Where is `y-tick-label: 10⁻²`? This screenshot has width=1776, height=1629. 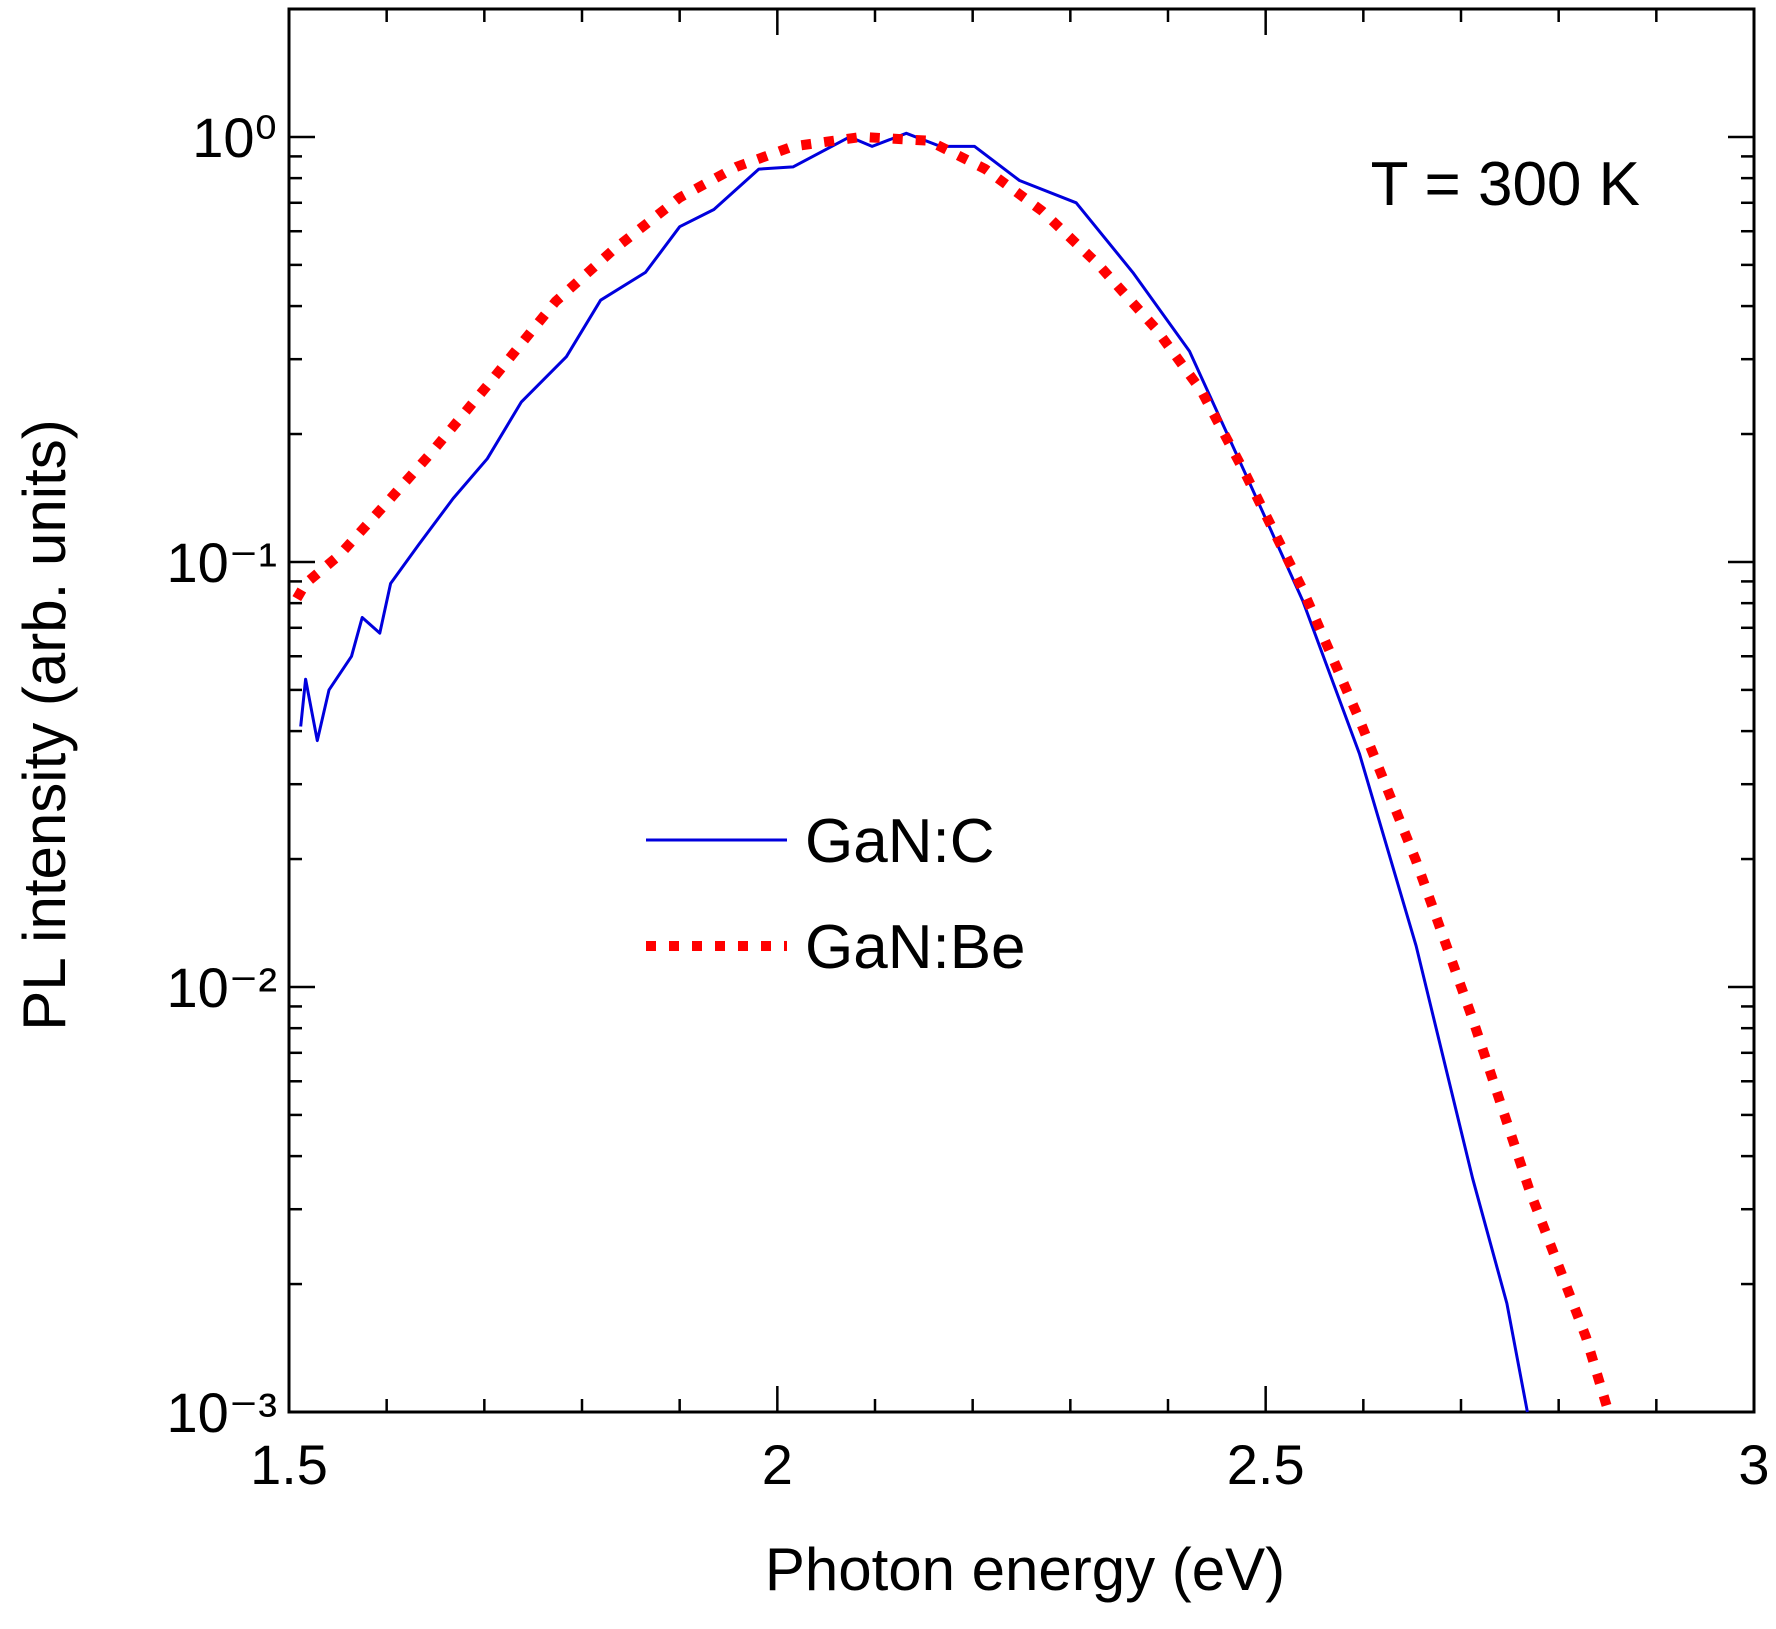
y-tick-label: 10⁻² is located at coordinates (222, 987).